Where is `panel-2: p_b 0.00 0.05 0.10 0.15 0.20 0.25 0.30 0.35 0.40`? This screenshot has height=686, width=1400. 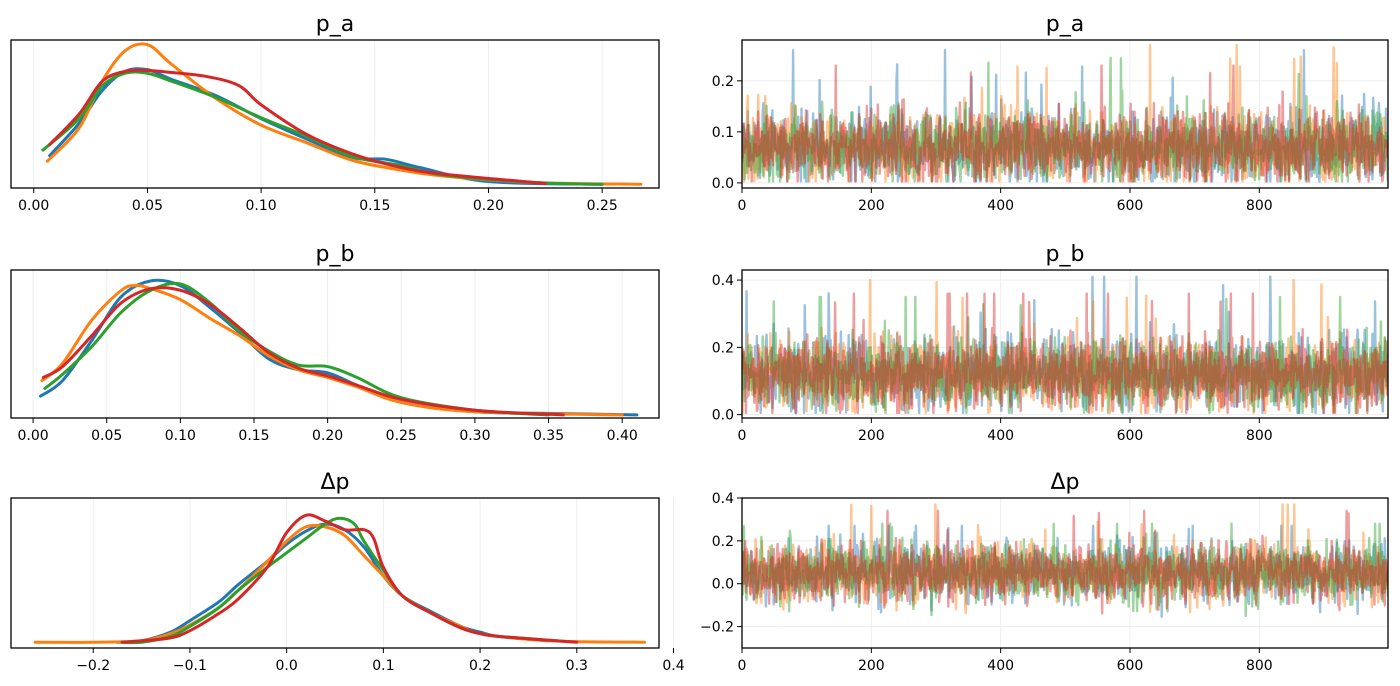 panel-2: p_b 0.00 0.05 0.10 0.15 0.20 0.25 0.30 0.35 0.40 is located at coordinates (335, 343).